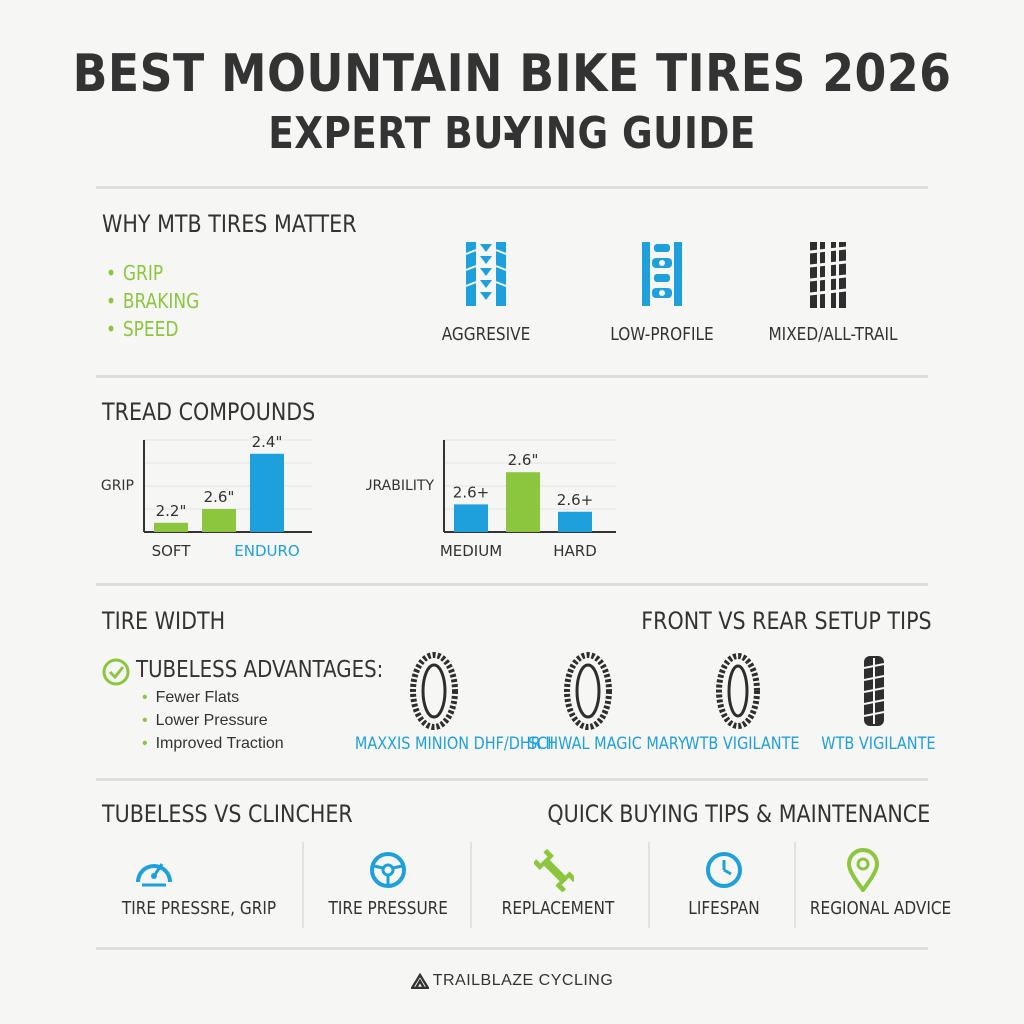  I want to click on tip-label: LIFESPAN, so click(724, 908).